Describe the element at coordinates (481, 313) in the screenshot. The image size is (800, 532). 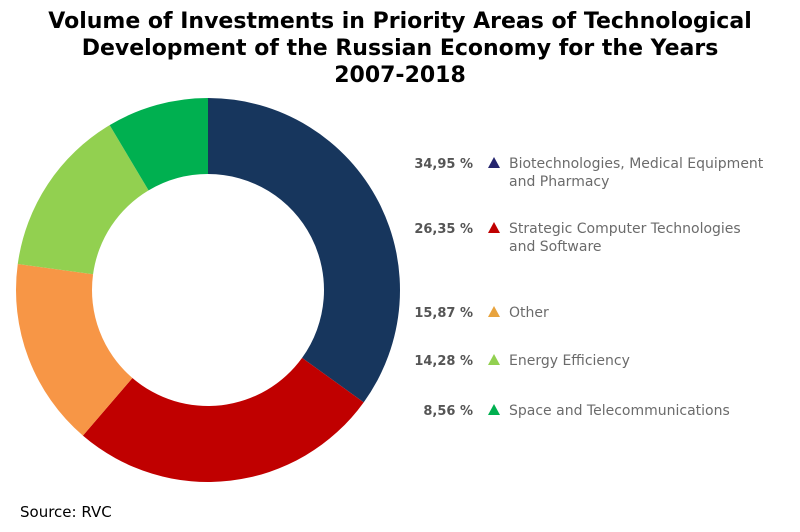
I see `legend-item: 15,87 % Other` at that location.